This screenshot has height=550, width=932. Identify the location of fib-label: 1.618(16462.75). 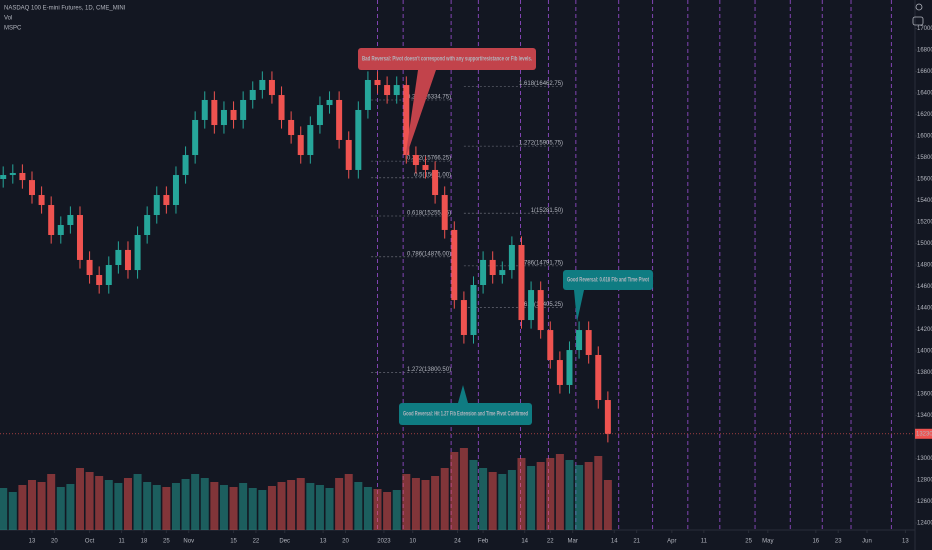
(541, 84).